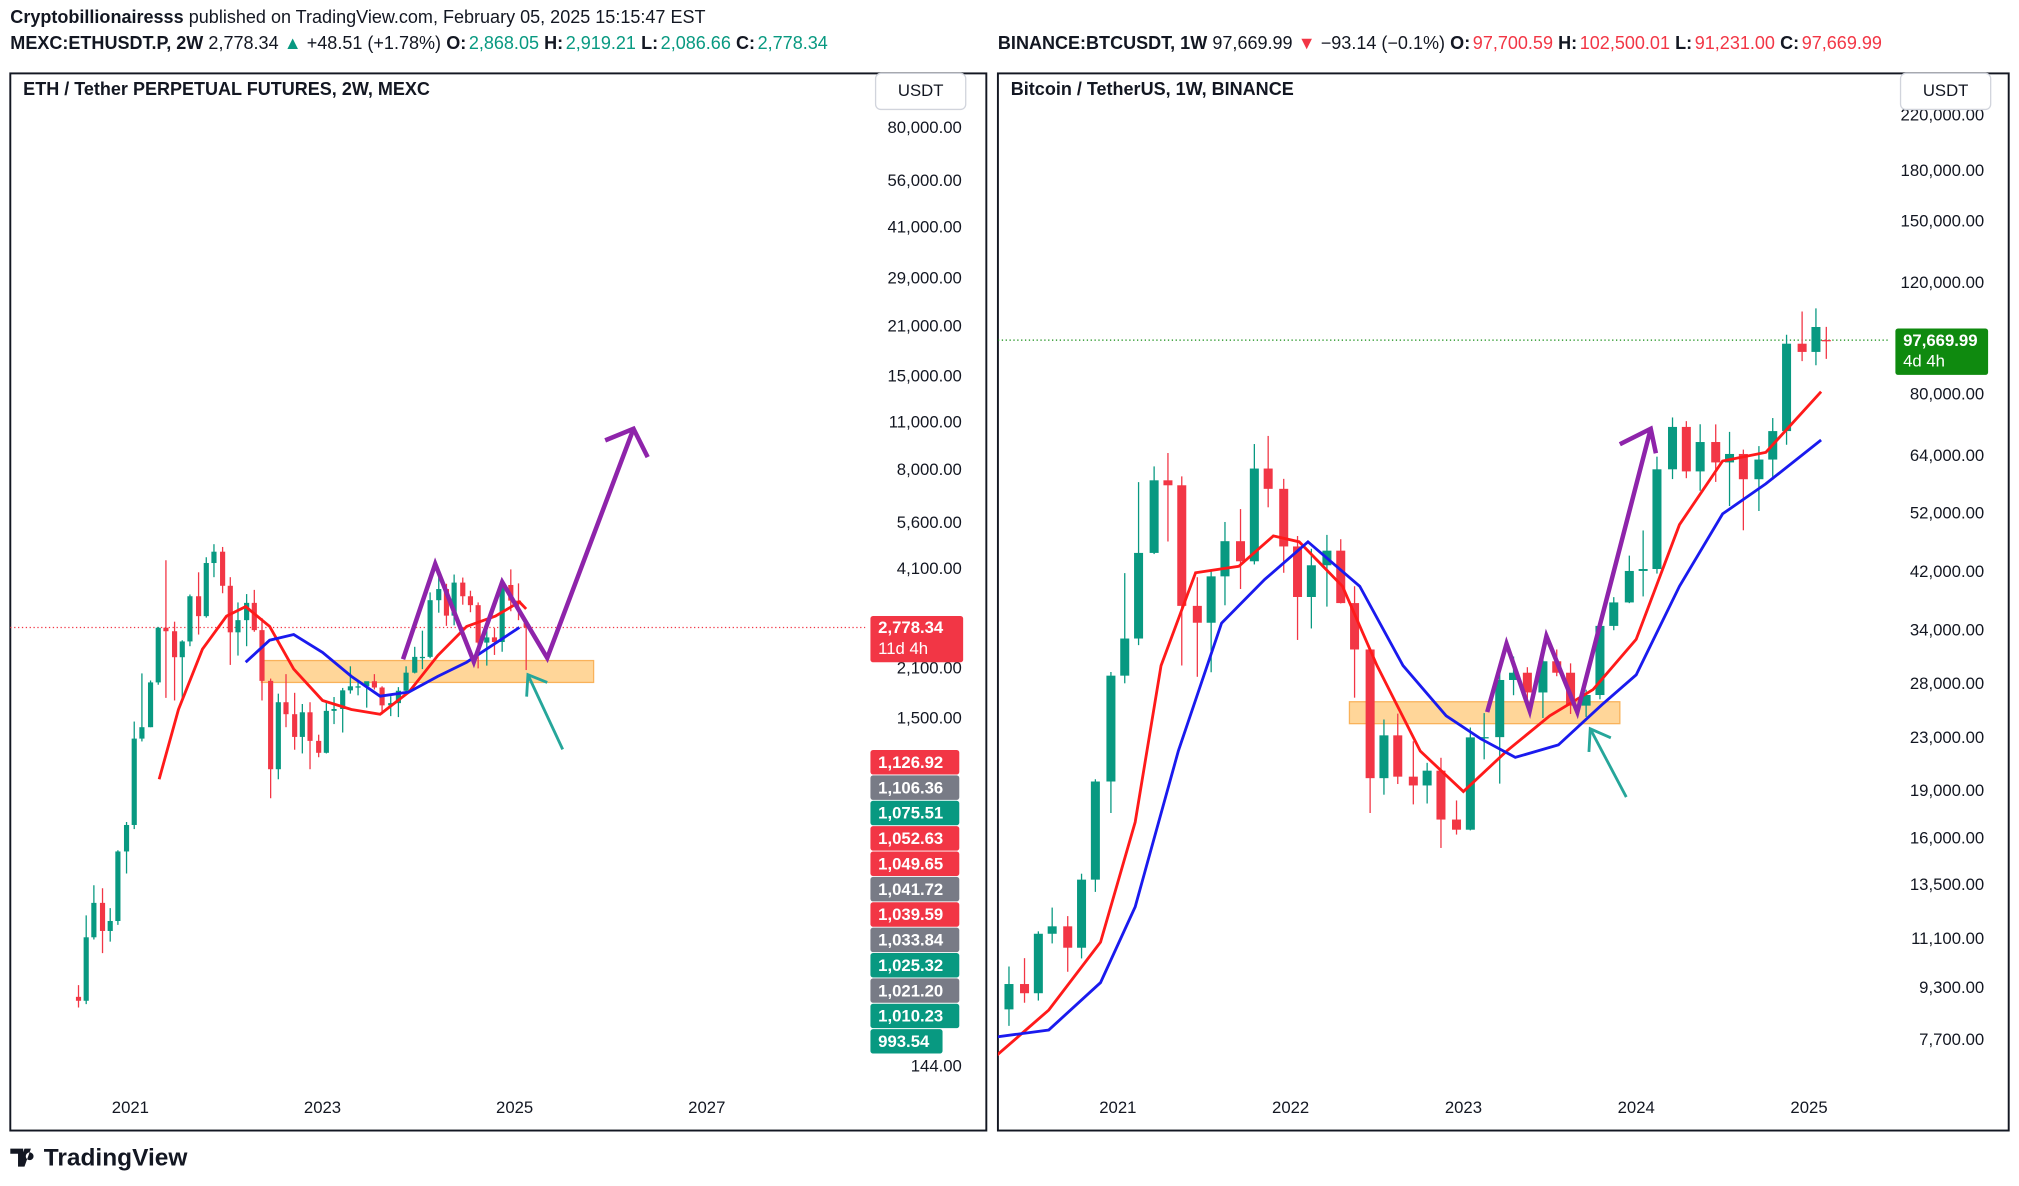 This screenshot has height=1186, width=2019. What do you see at coordinates (1951, 987) in the screenshot?
I see `y-tick-label: 9,300.00` at bounding box center [1951, 987].